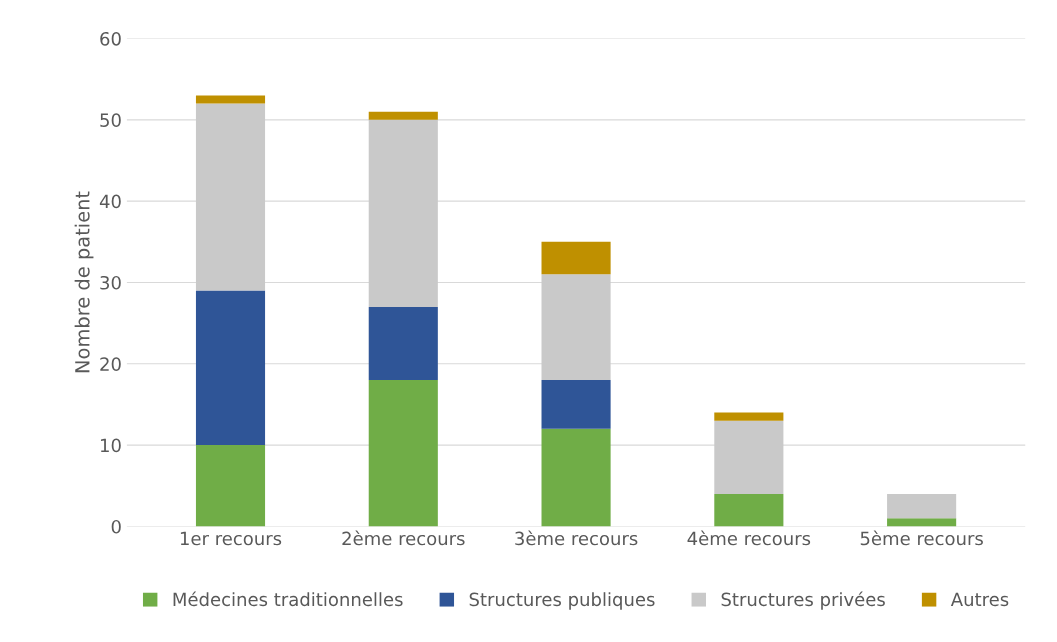 The height and width of the screenshot is (642, 1057). What do you see at coordinates (231, 538) in the screenshot?
I see `x-tick-label: 1er recours` at bounding box center [231, 538].